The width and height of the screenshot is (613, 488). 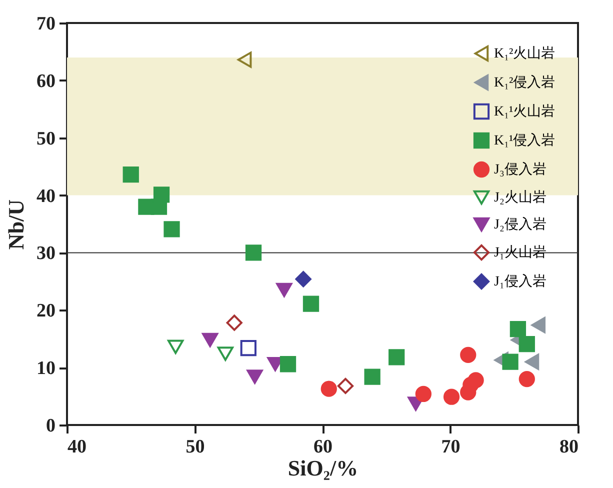 I want to click on legend-label: J₃侵入岩, so click(x=520, y=170).